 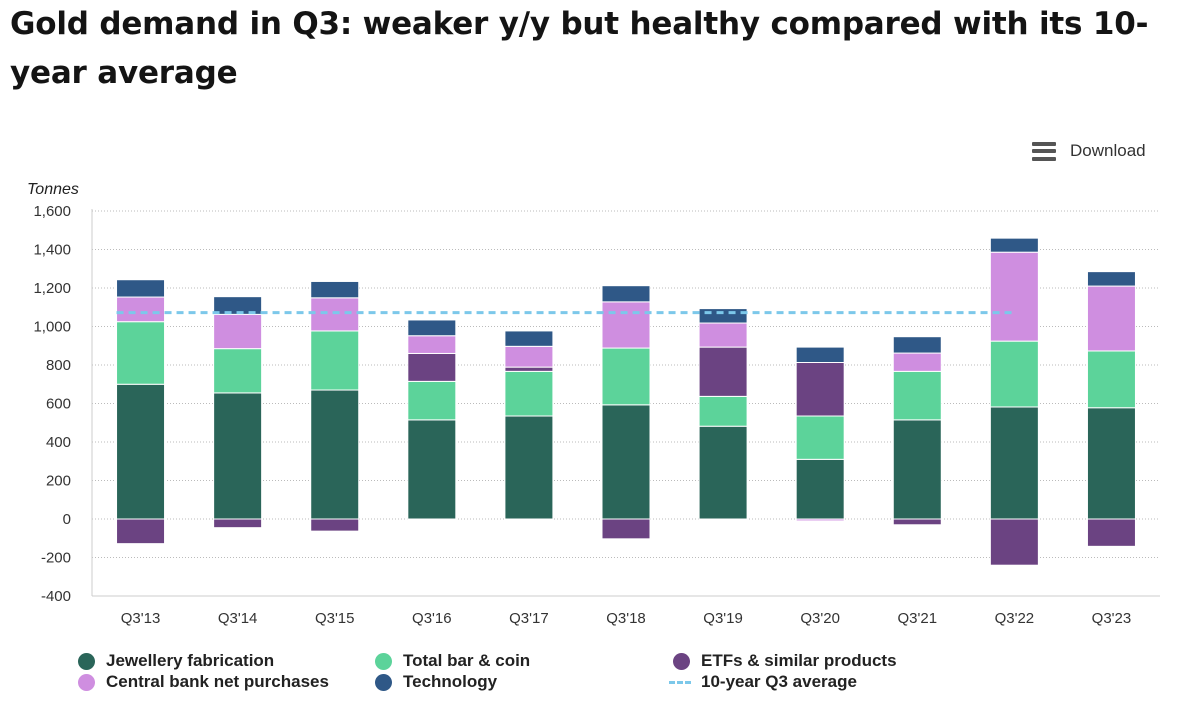 I want to click on y-tick-label: 800, so click(x=58, y=365).